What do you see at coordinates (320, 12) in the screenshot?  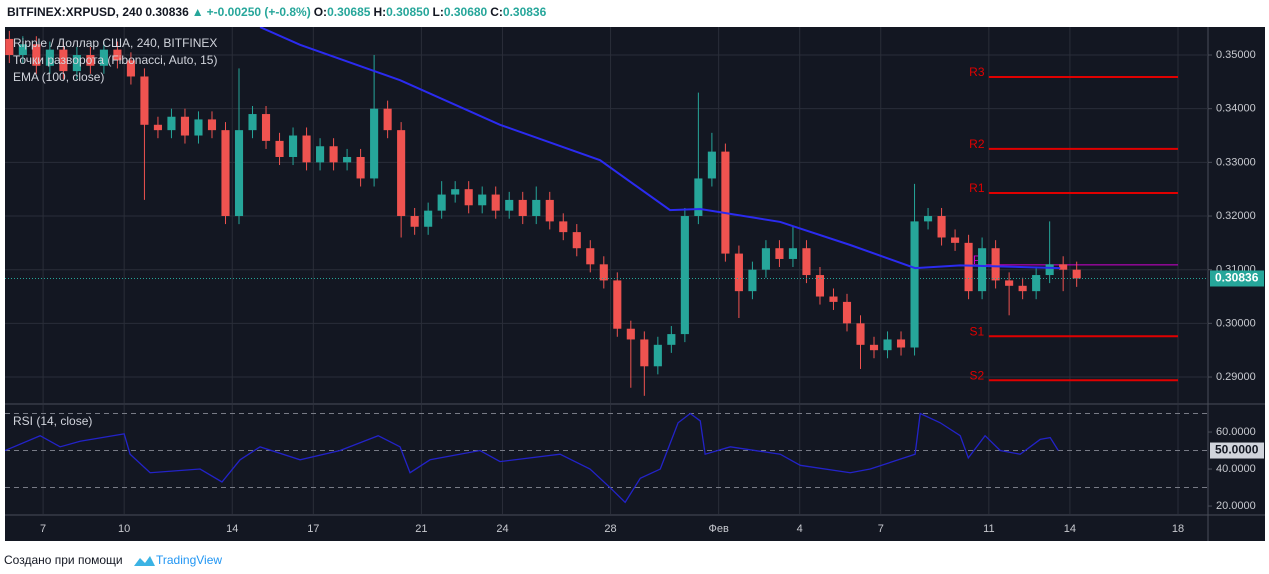 I see `ohlc-label: O:` at bounding box center [320, 12].